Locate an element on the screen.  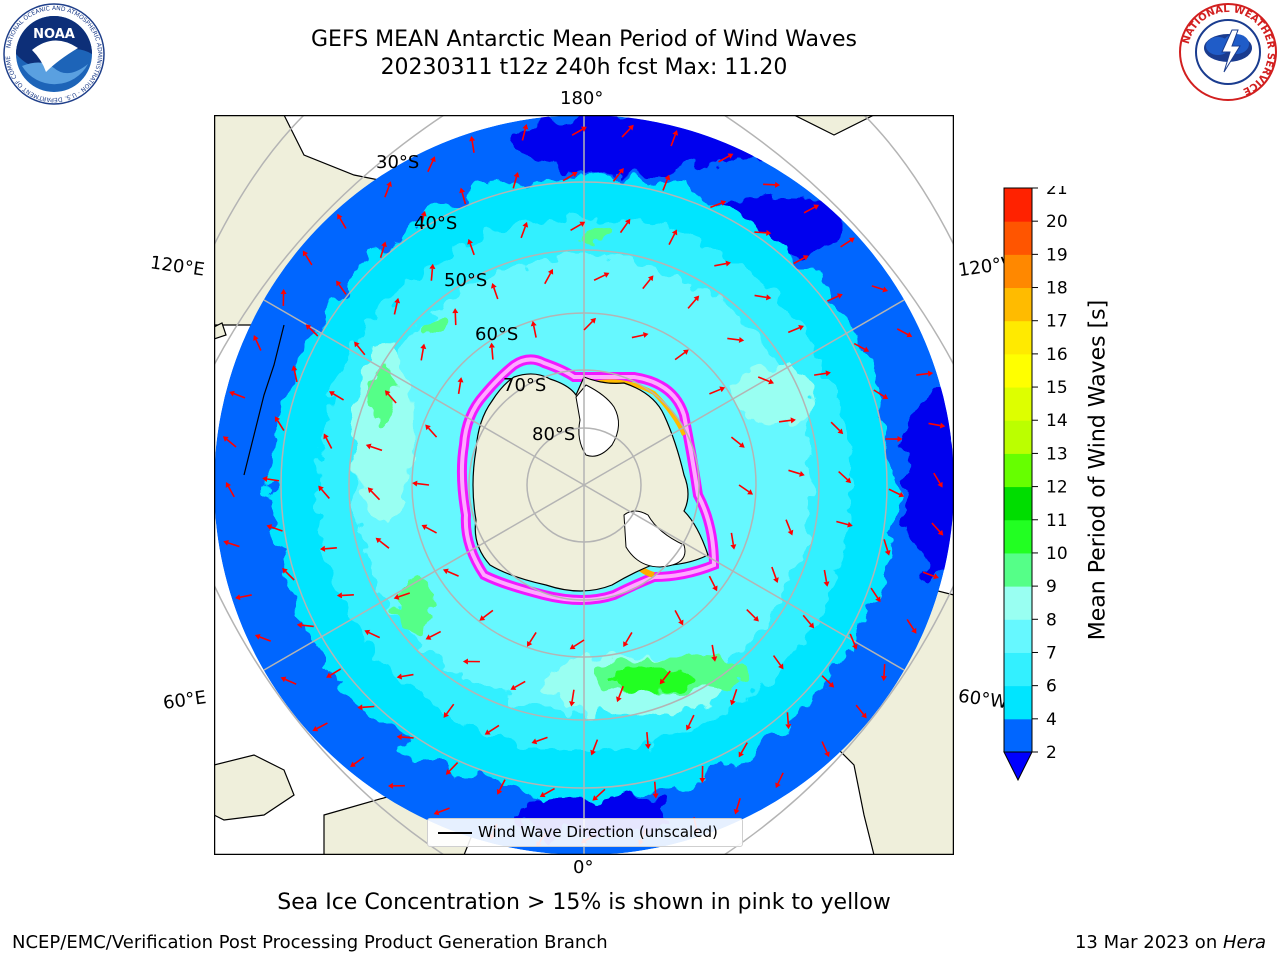
lat-label-70s: 70°S is located at coordinates (525, 385).